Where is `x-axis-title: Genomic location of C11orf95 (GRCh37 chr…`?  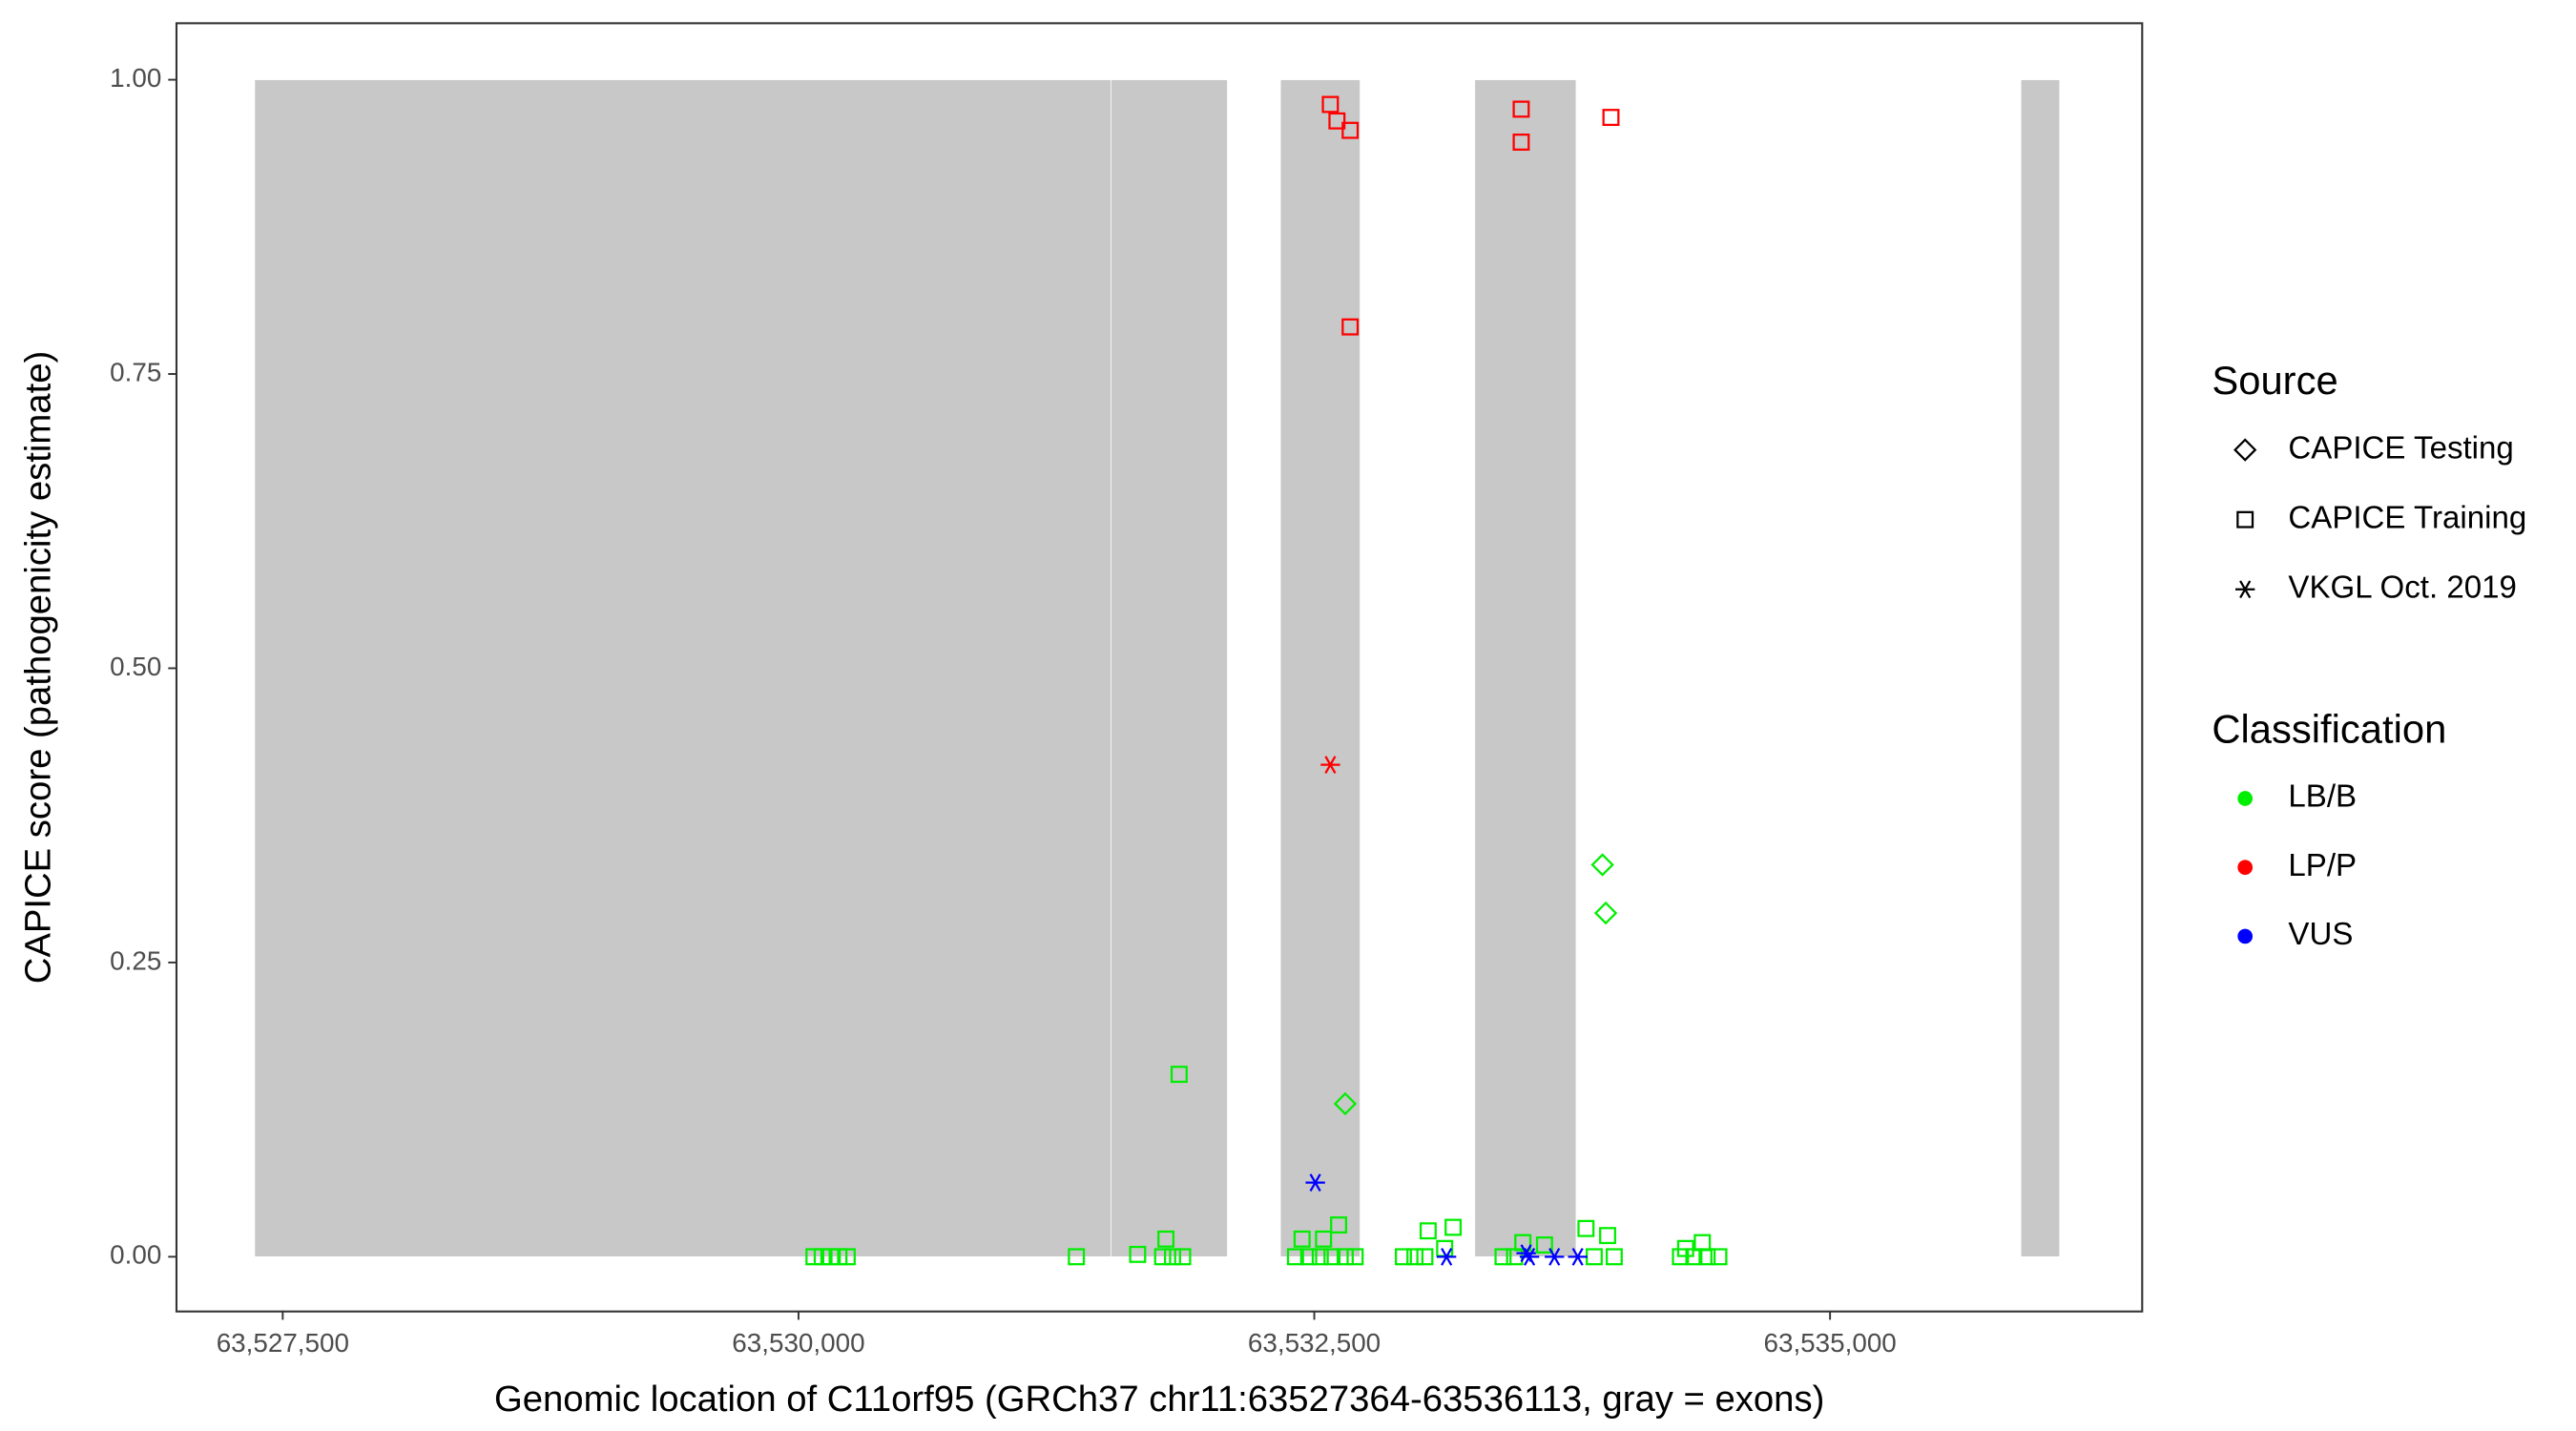 x-axis-title: Genomic location of C11orf95 (GRCh37 chr… is located at coordinates (1159, 1399).